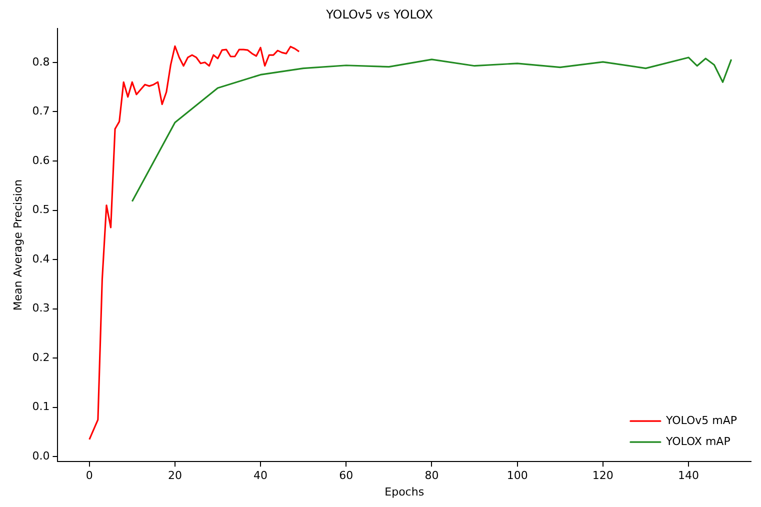  I want to click on y-tick-label: 0.8, so click(41, 61).